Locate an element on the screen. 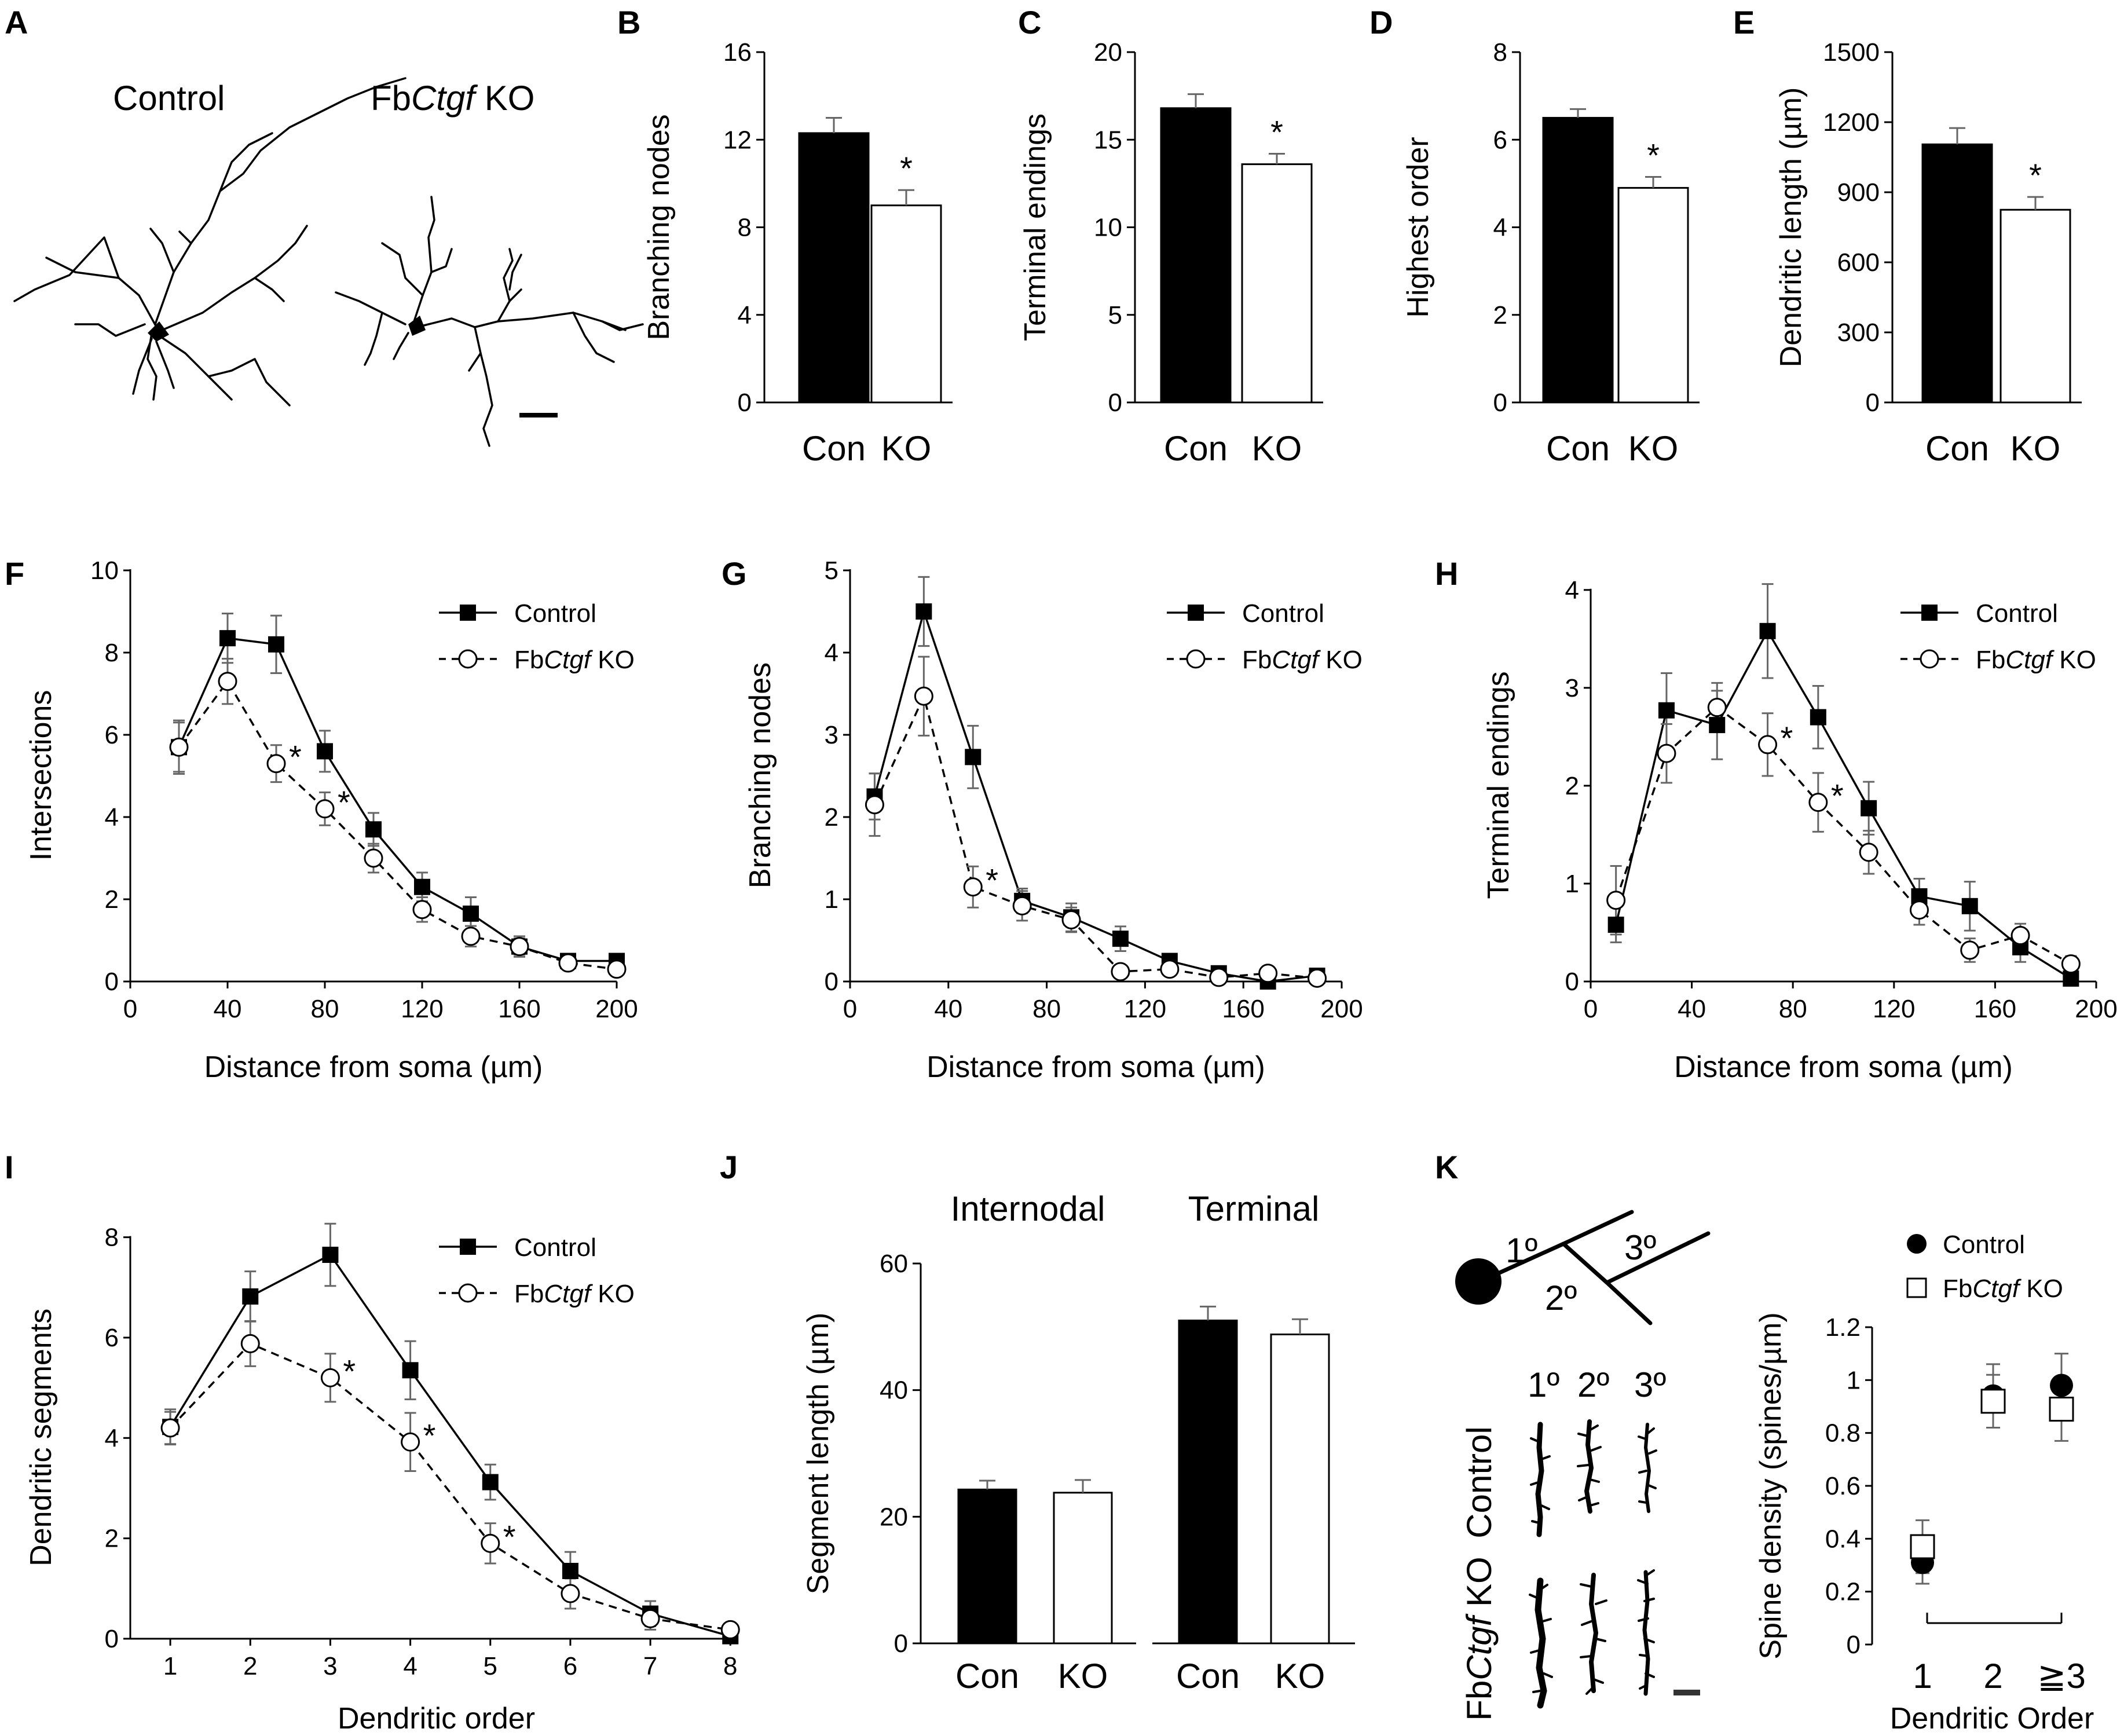  y-axis-label: Branching nodes is located at coordinates (760, 775).